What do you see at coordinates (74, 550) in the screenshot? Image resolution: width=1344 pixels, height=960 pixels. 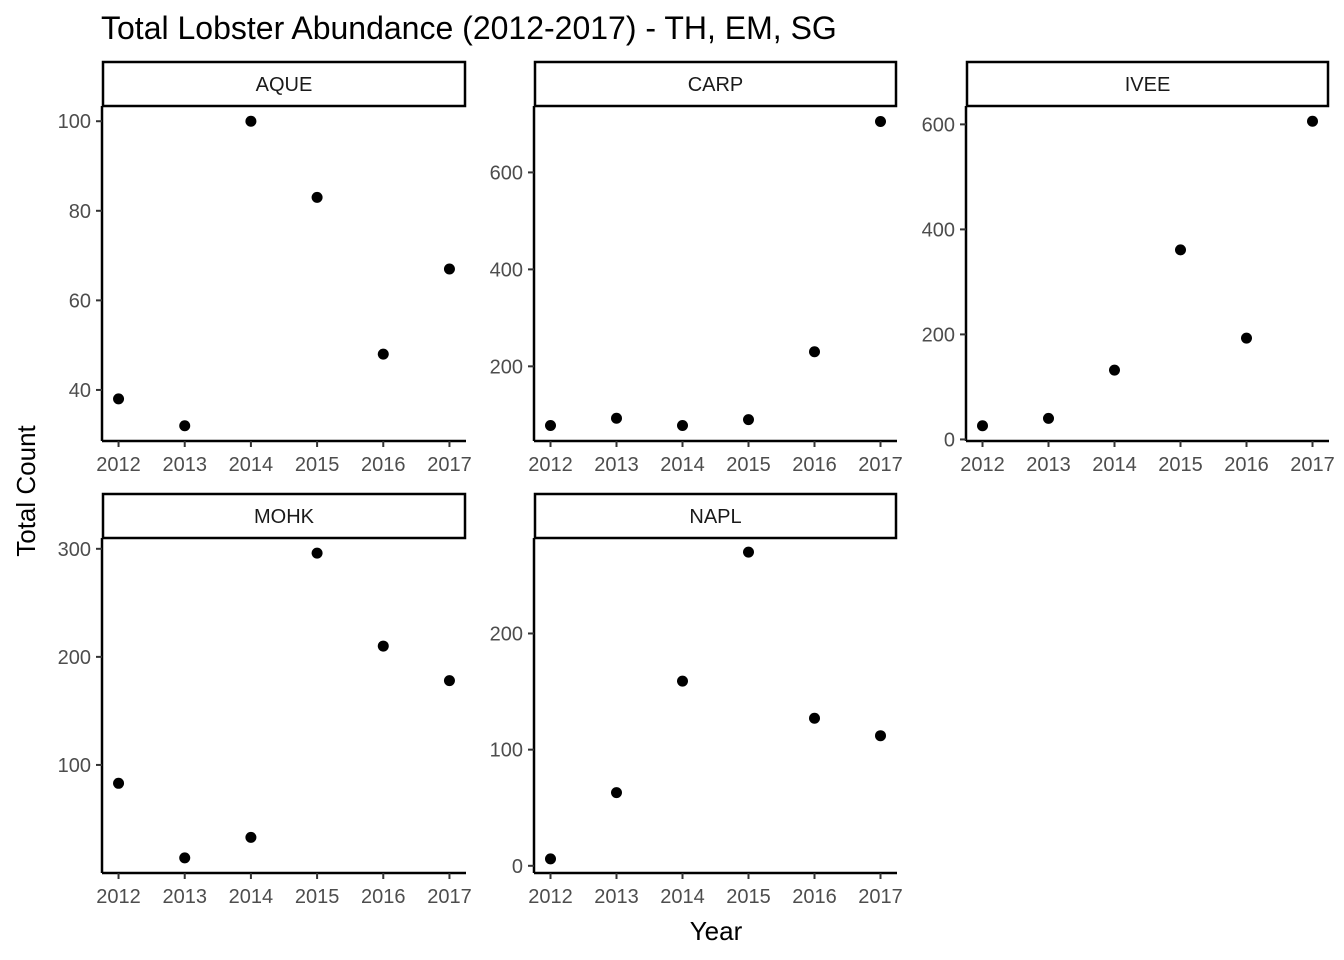 I see `y-tick-label: 300` at bounding box center [74, 550].